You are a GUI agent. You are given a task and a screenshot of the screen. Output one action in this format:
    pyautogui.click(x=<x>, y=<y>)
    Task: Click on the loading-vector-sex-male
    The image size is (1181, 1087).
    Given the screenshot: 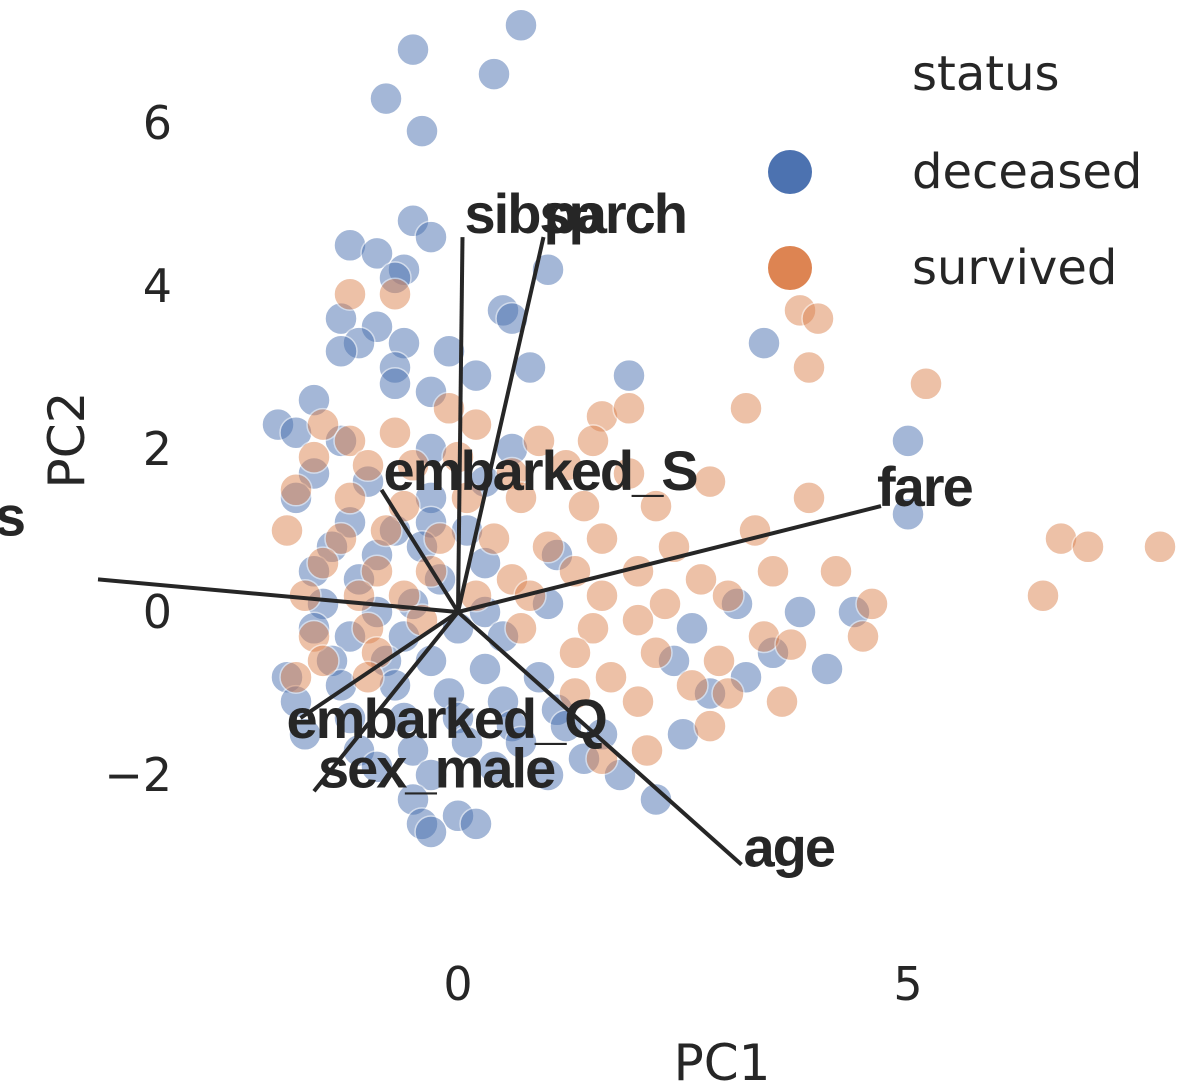 What is the action you would take?
    pyautogui.click(x=386, y=701)
    